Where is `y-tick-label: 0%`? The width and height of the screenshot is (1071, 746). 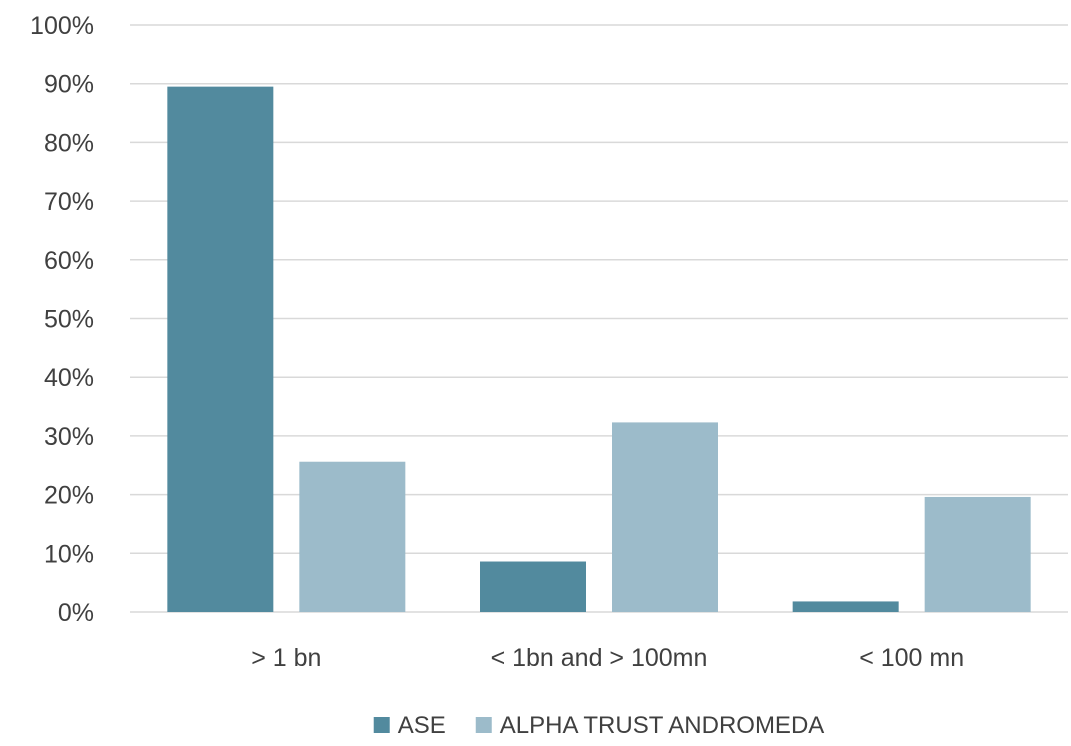 y-tick-label: 0% is located at coordinates (76, 613).